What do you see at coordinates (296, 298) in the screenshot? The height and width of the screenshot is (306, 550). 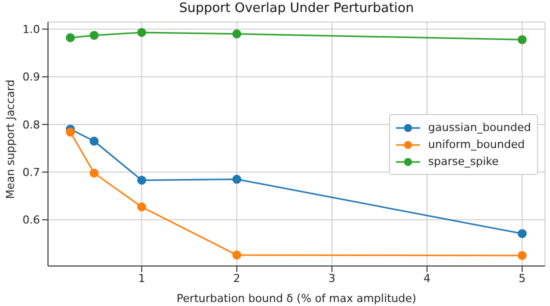 I see `x-axis-title: Perturbation bound δ (% of max amplitude)` at bounding box center [296, 298].